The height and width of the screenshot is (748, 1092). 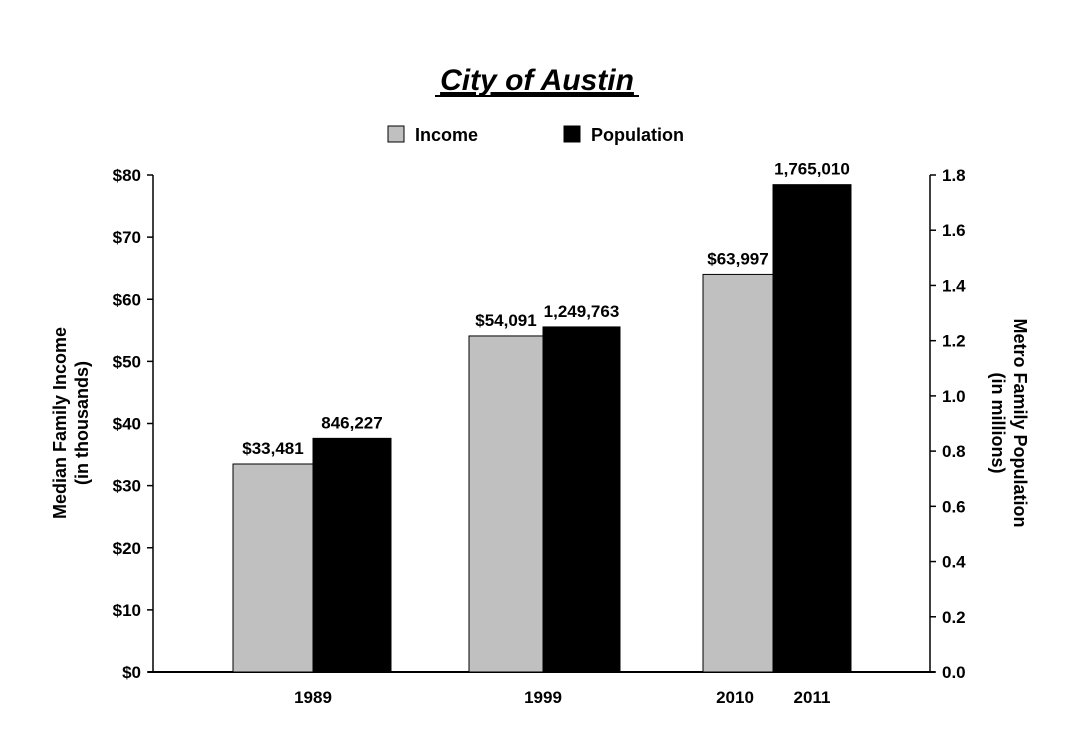 I want to click on y-left-tick-label: $60, so click(x=127, y=299).